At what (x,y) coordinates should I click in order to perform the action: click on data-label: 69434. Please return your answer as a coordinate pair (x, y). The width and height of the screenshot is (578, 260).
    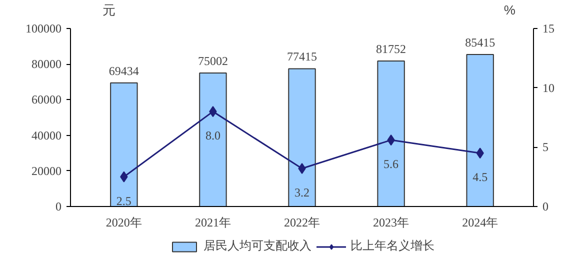
    Looking at the image, I should click on (123, 71).